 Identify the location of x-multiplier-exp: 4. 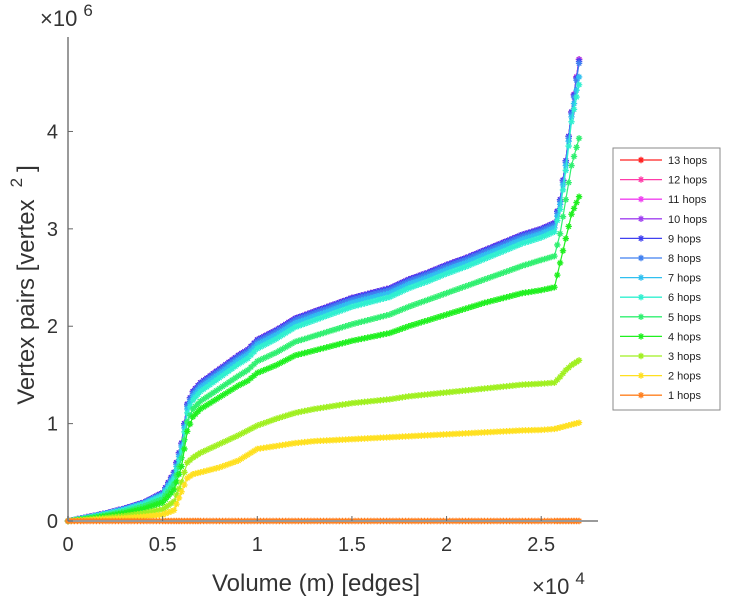
(579, 578).